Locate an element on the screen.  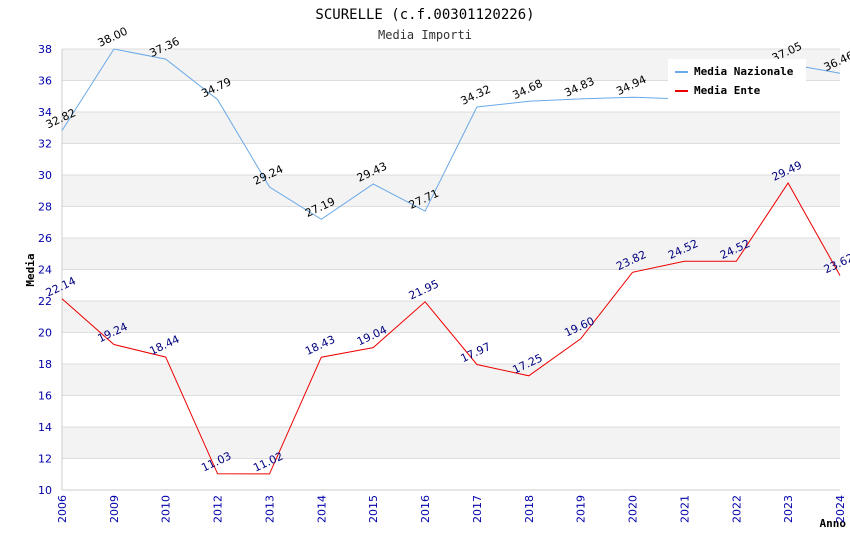
y-tick-label: 12 is located at coordinates (45, 459).